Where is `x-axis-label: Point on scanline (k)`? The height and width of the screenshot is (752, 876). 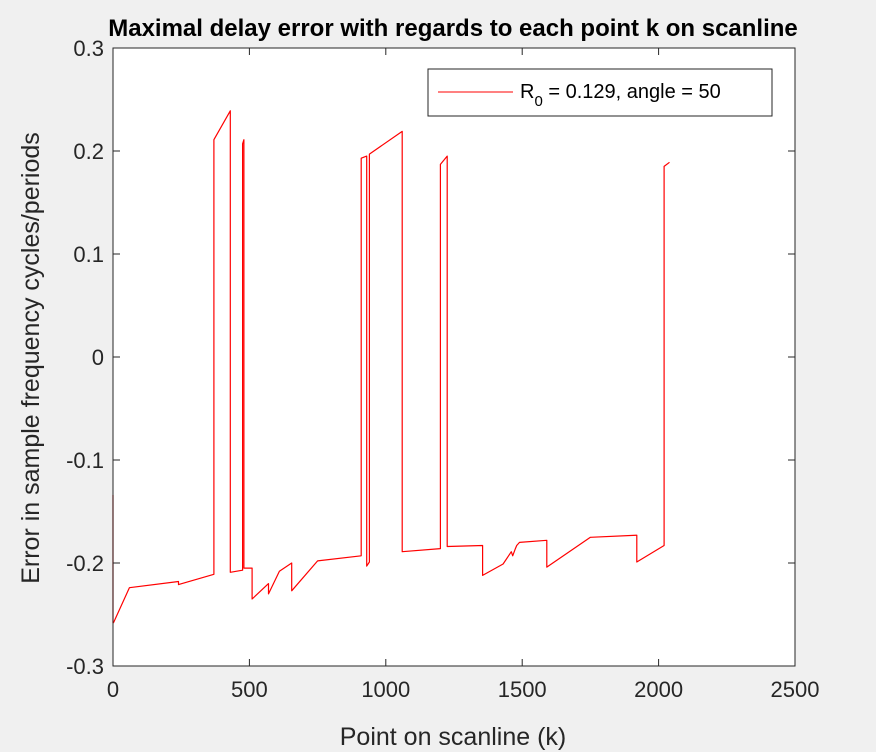 x-axis-label: Point on scanline (k) is located at coordinates (453, 737).